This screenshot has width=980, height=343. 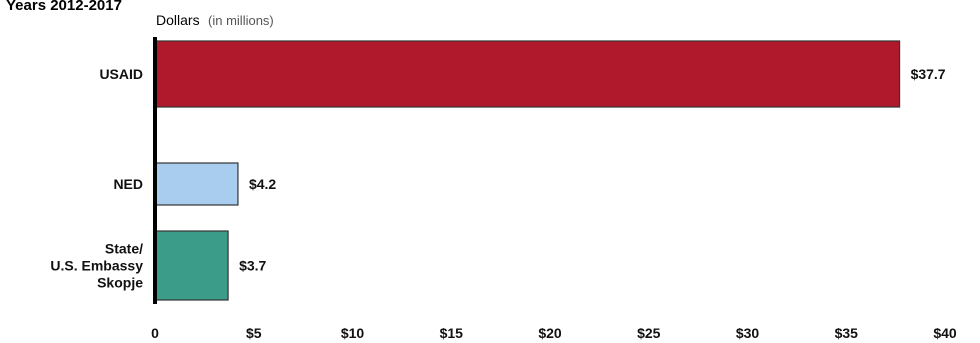 What do you see at coordinates (120, 283) in the screenshot?
I see `category-label-line: Skopje` at bounding box center [120, 283].